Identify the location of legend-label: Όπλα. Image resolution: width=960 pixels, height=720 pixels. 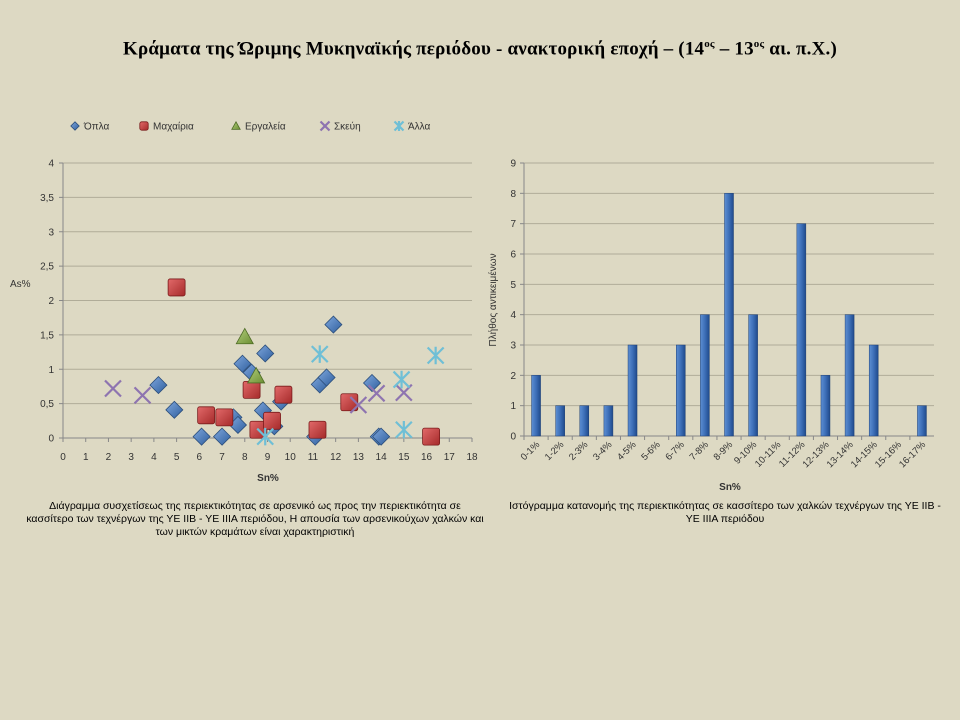
(96, 127).